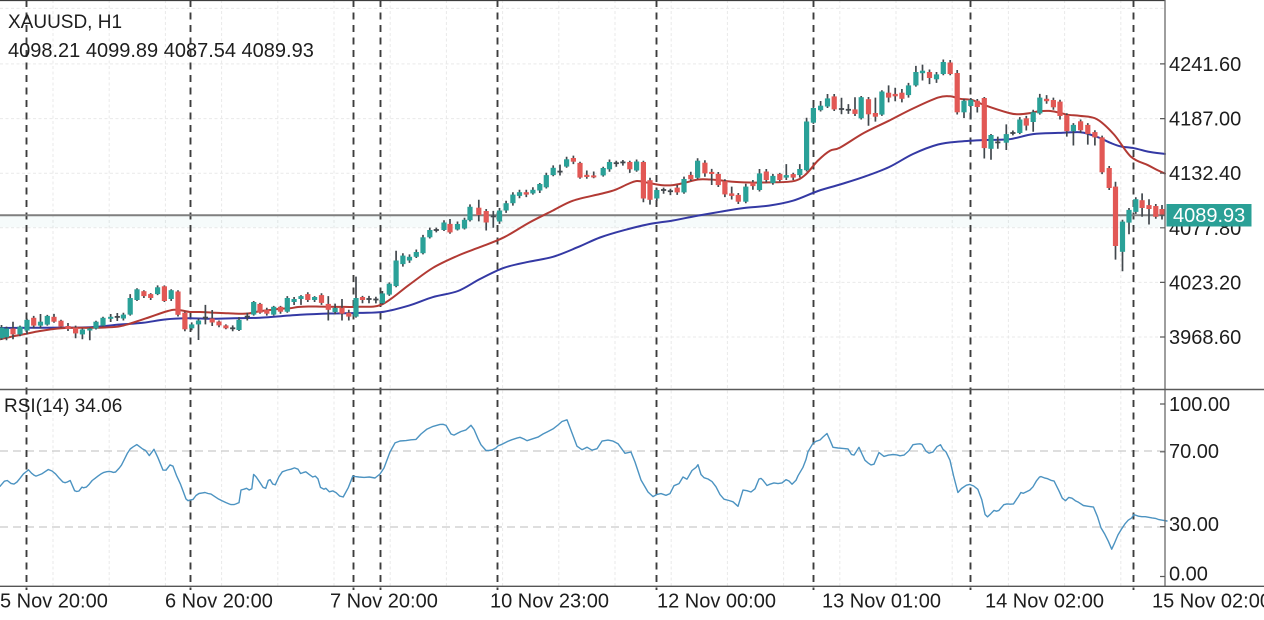 This screenshot has height=620, width=1264. Describe the element at coordinates (1188, 575) in the screenshot. I see `svg-text: 0.00` at that location.